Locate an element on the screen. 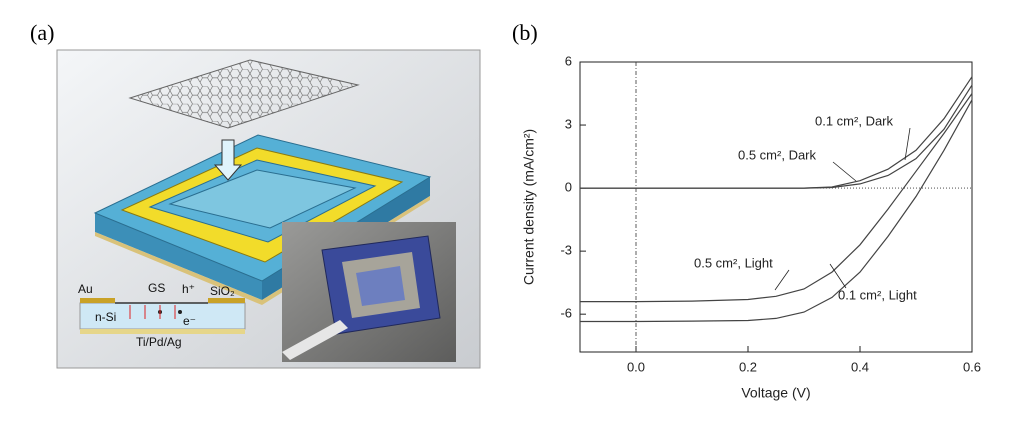 This screenshot has height=440, width=1033. cross-section-label: SiO₂ is located at coordinates (222, 291).